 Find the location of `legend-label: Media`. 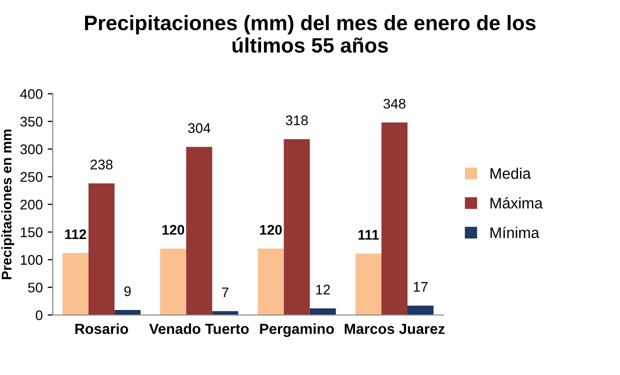

legend-label: Media is located at coordinates (510, 173).